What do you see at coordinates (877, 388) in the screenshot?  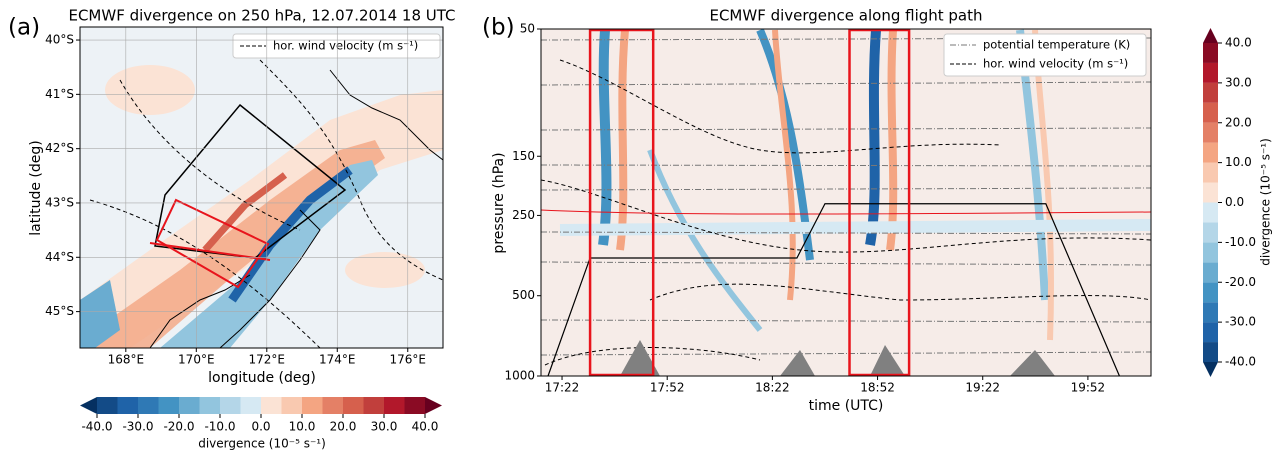 I see `x-tick-label: 18:52` at bounding box center [877, 388].